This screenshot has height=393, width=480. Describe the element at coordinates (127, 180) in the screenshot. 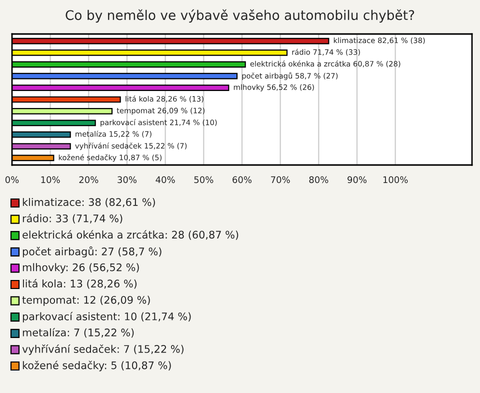

I see `x-tick-label: 30%` at that location.